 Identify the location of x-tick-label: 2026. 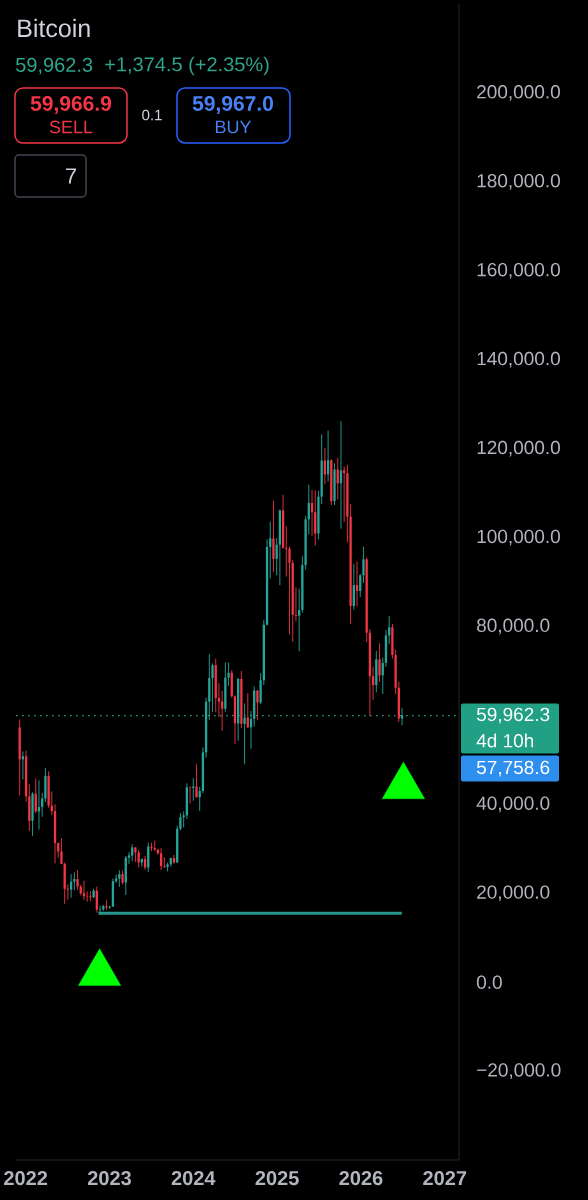
(361, 1178).